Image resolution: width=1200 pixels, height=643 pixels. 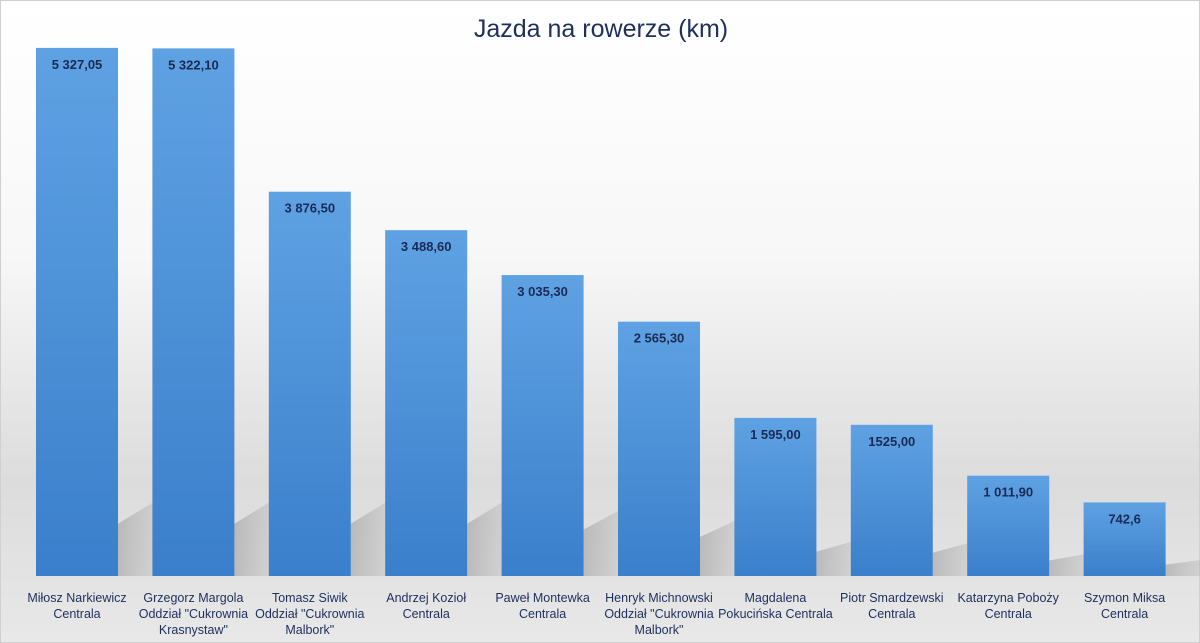 I want to click on data-label: 2 565,30, so click(x=659, y=338).